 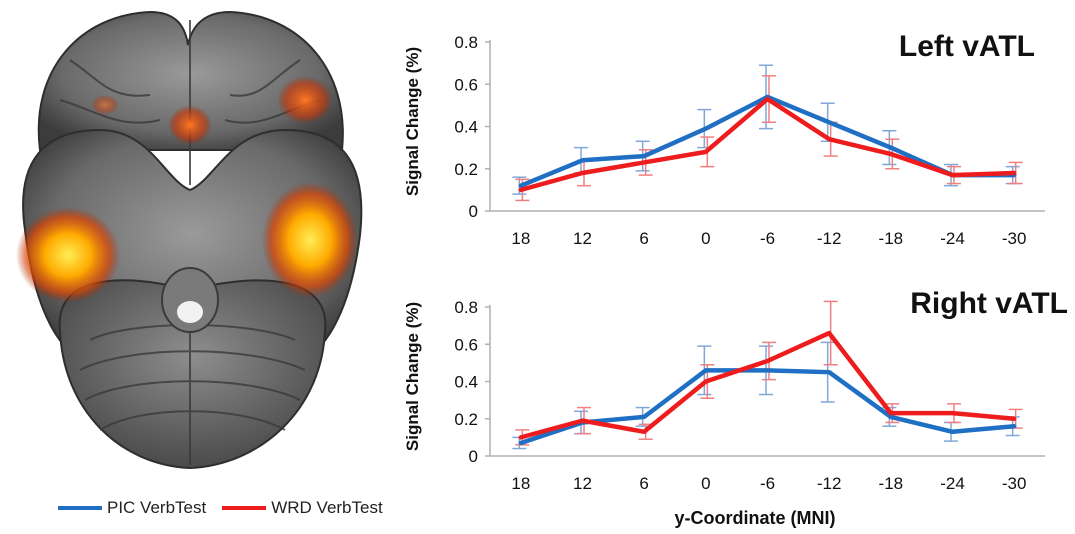 I want to click on chart-title: Right vATL, so click(x=989, y=303).